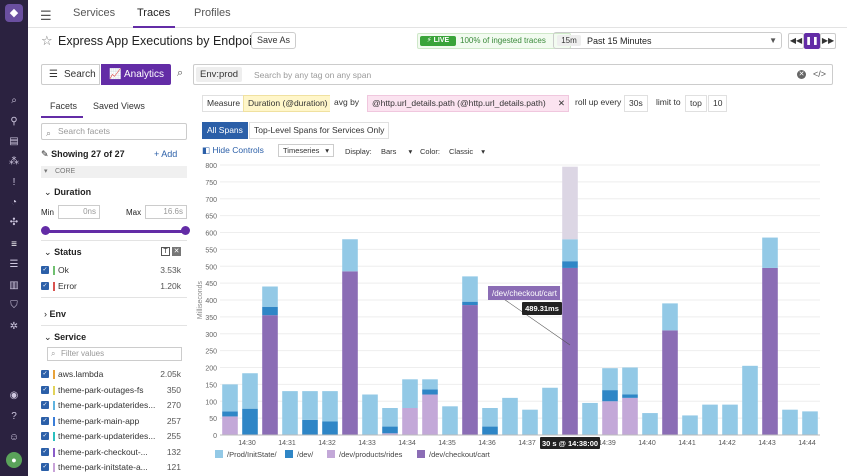 The width and height of the screenshot is (847, 476). I want to click on shield-icon: ⛉, so click(14, 305).